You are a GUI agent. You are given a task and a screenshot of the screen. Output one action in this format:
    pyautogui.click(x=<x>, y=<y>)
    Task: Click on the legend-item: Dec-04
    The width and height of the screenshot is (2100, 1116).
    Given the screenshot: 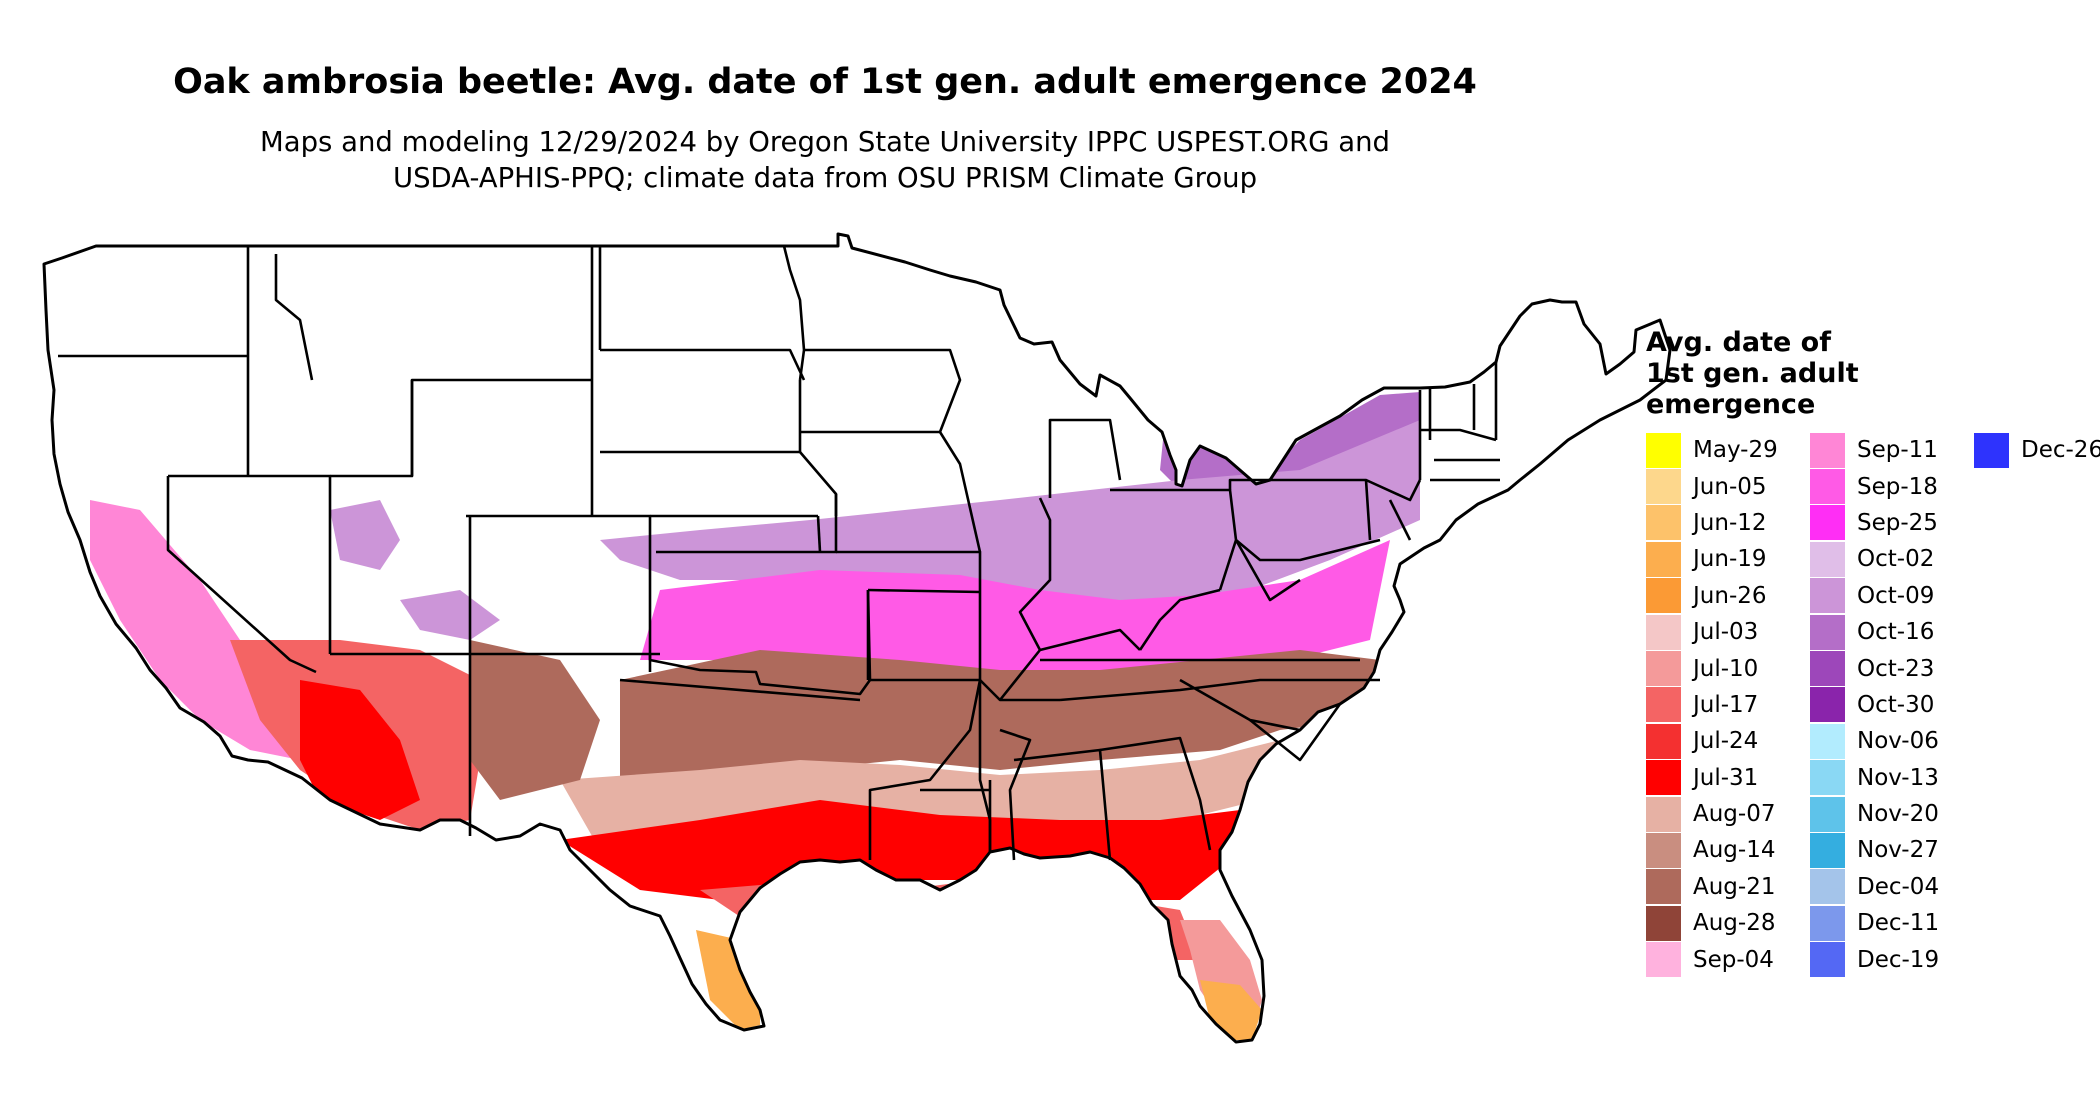 What is the action you would take?
    pyautogui.click(x=1892, y=887)
    